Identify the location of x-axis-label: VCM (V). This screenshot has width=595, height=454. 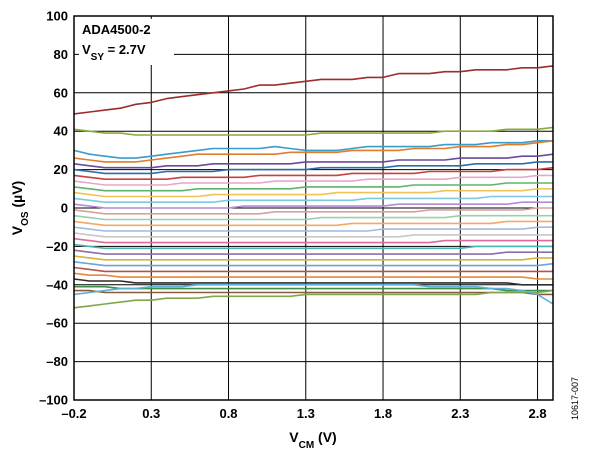
(312, 440).